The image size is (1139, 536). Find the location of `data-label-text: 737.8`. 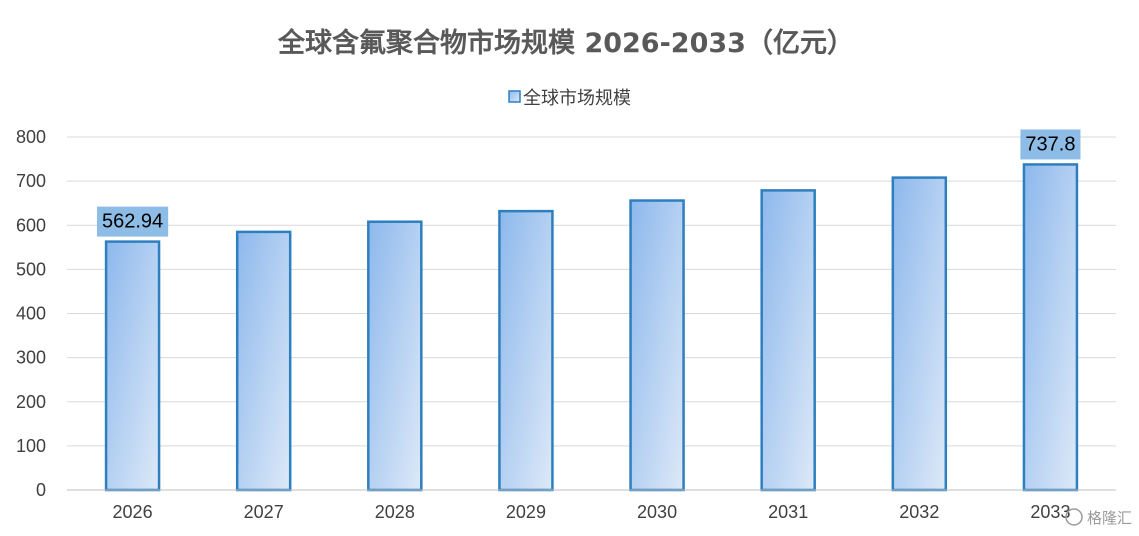

data-label-text: 737.8 is located at coordinates (1050, 144).